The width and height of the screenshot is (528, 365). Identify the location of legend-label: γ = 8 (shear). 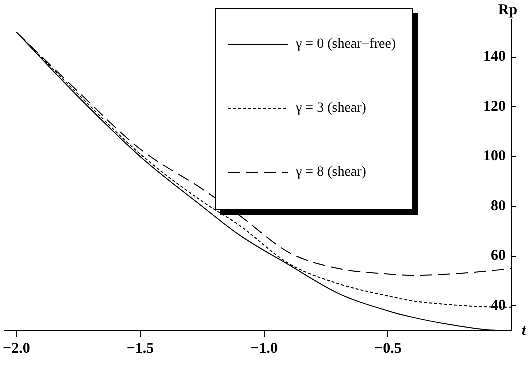
(331, 173).